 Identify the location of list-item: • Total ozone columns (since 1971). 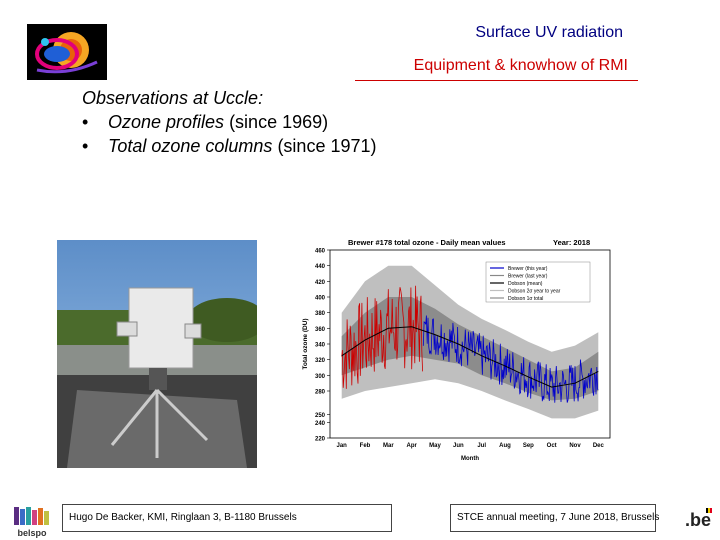
(229, 146).